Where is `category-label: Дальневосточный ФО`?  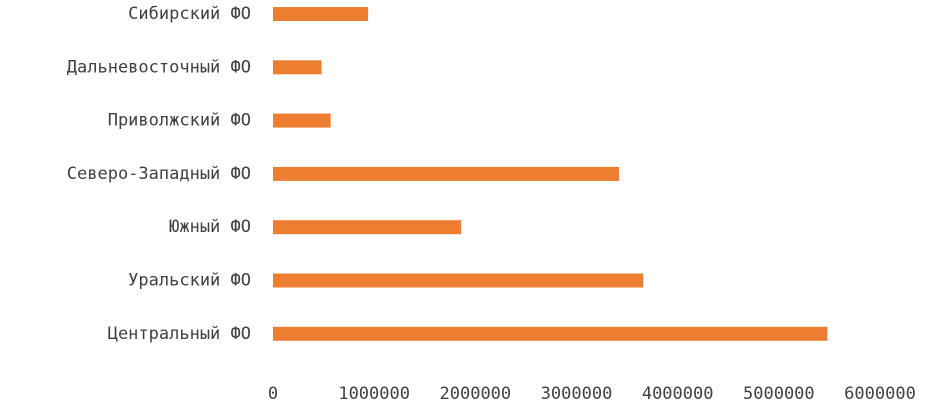 category-label: Дальневосточный ФО is located at coordinates (159, 67).